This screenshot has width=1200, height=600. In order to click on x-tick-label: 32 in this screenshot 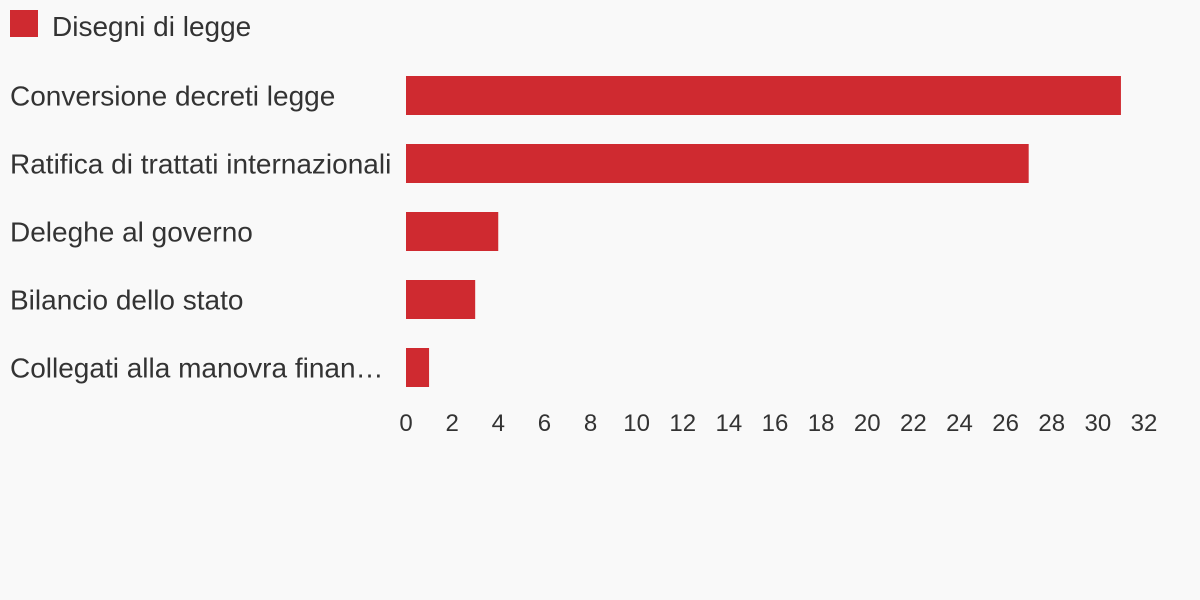, I will do `click(1144, 423)`.